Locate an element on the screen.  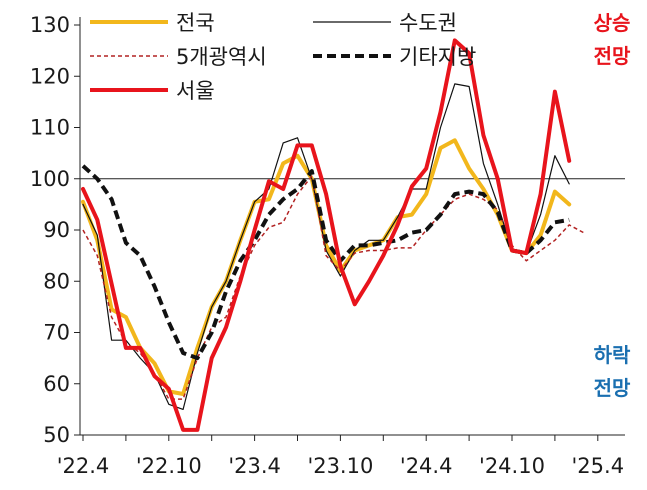
y-tick-label: 100 is located at coordinates (50, 179).